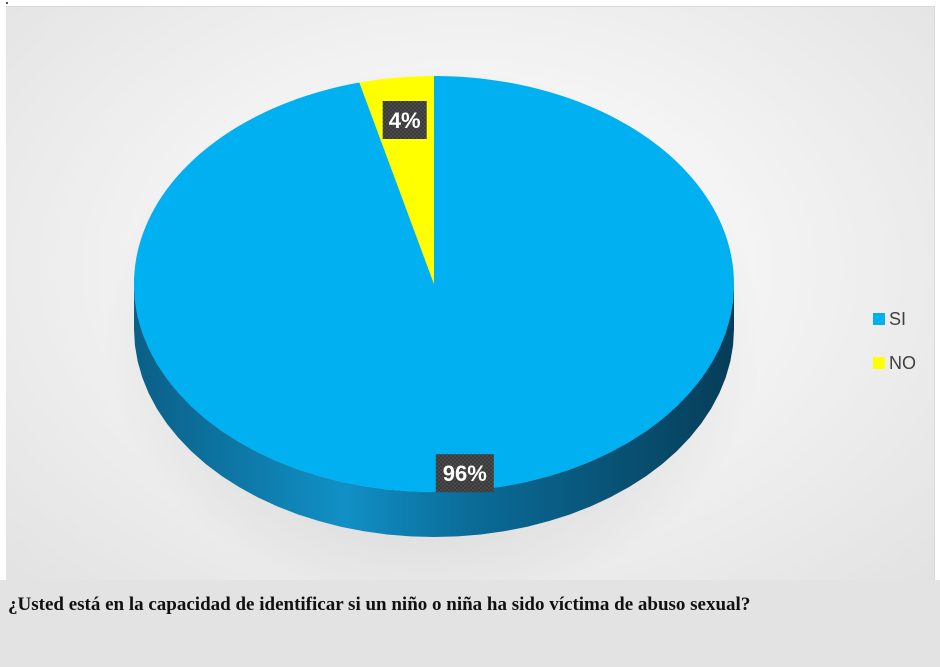  I want to click on data-label-text: 96%, so click(465, 473).